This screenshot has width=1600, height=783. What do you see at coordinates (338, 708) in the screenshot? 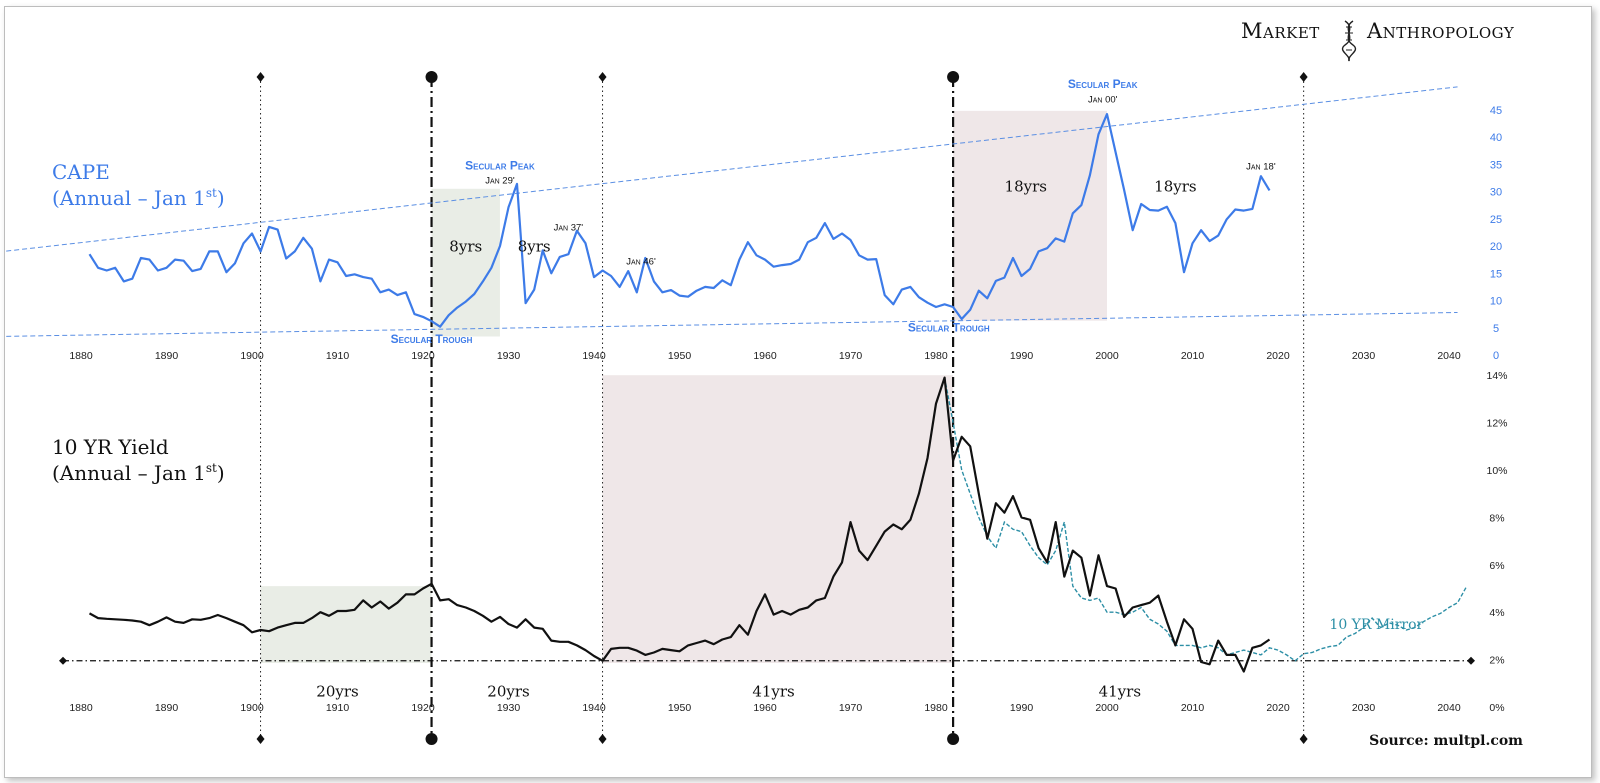
I see `yield-x-tick-1910: 1910` at bounding box center [338, 708].